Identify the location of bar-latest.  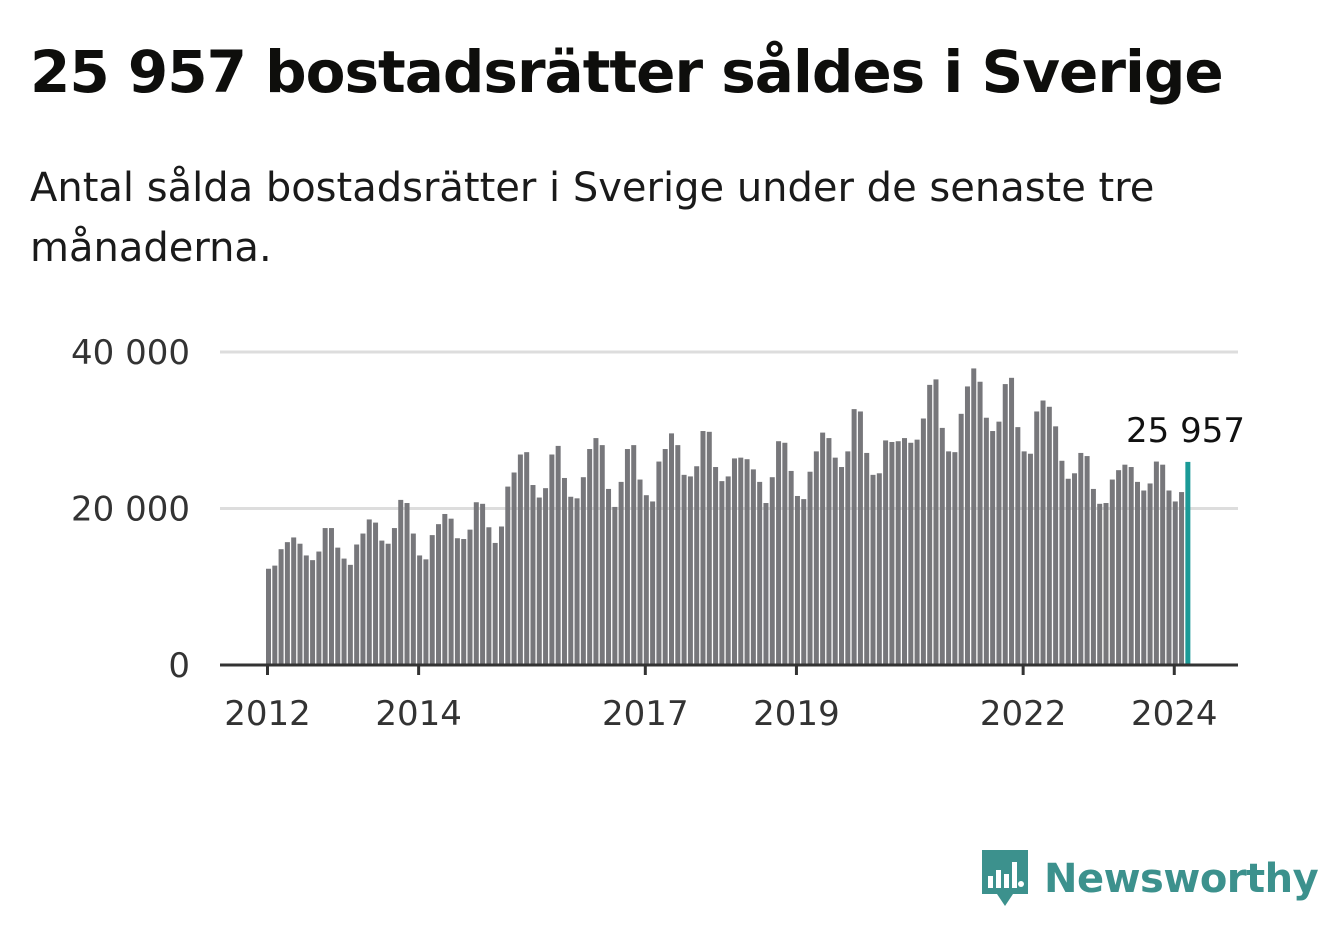
(1188, 563).